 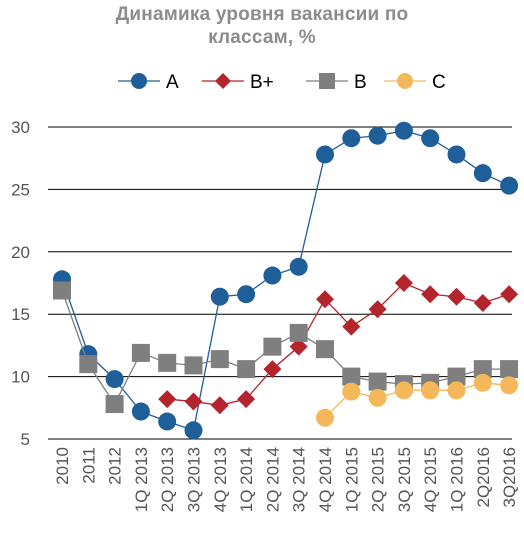 What do you see at coordinates (25, 439) in the screenshot?
I see `y-tick-label: 5` at bounding box center [25, 439].